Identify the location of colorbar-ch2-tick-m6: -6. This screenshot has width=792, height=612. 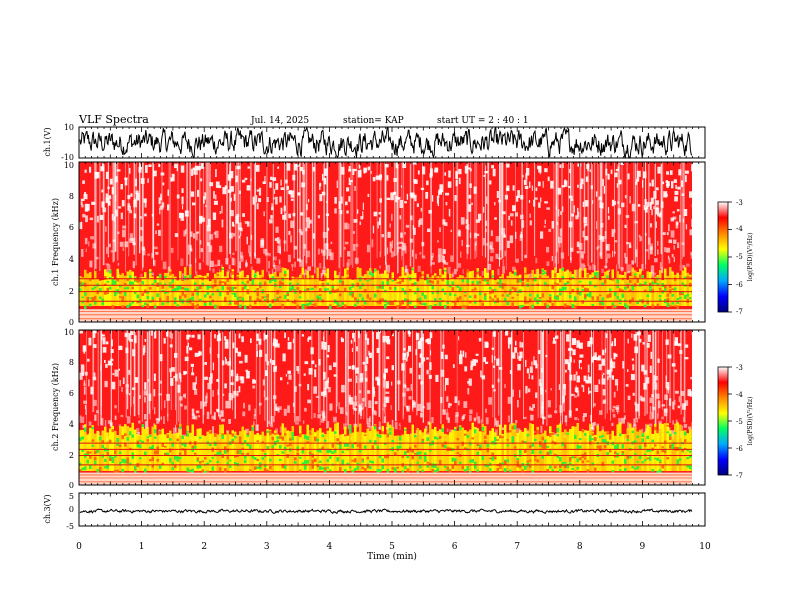
(739, 449).